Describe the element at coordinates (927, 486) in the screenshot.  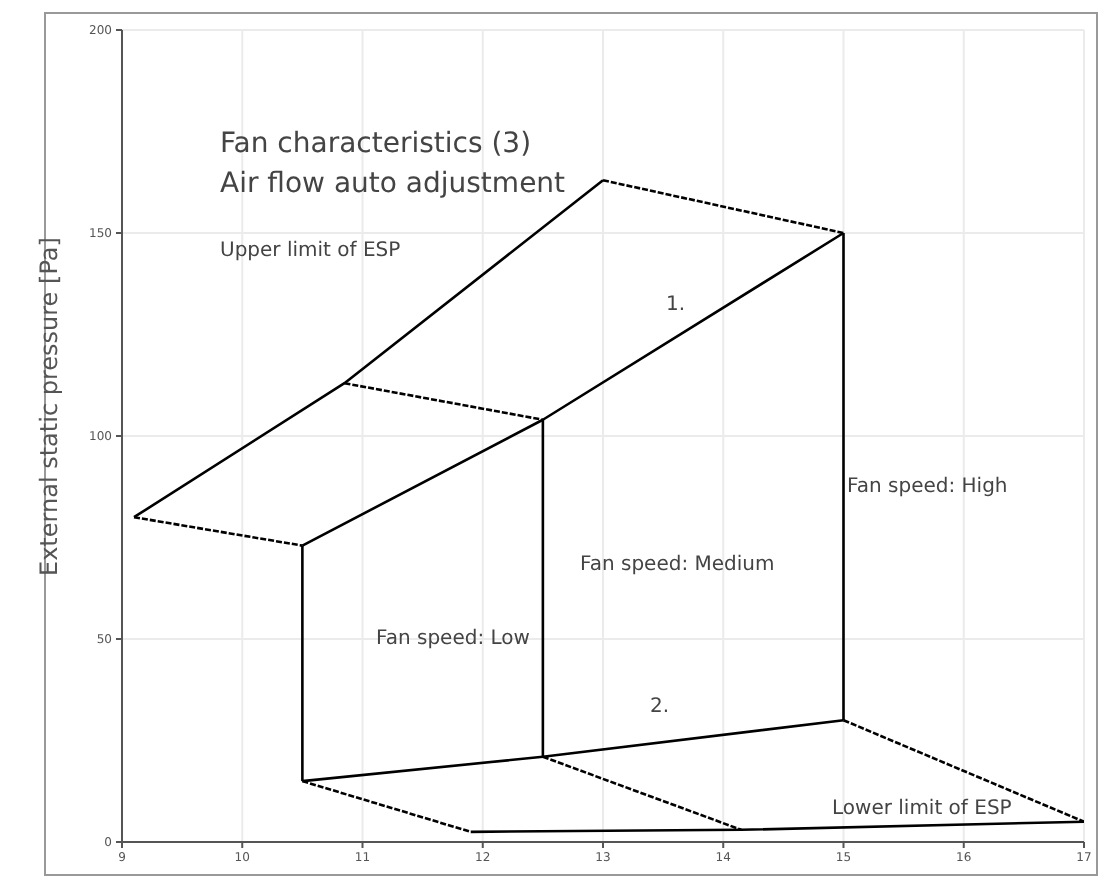
I see `annotation: Fan speed: High` at that location.